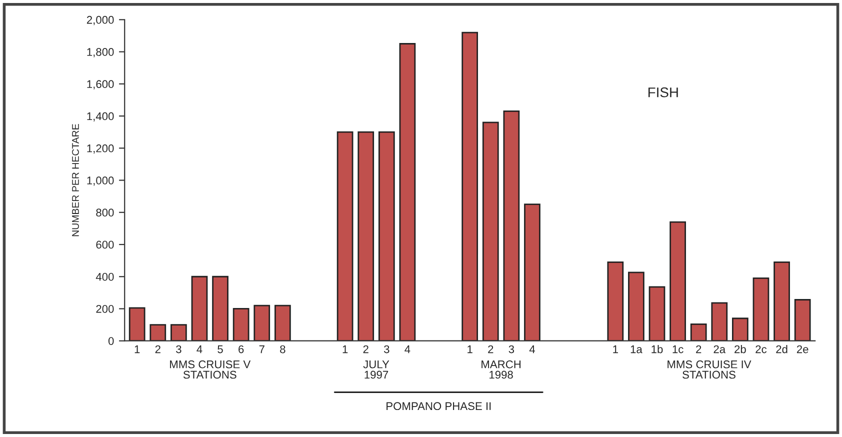 The height and width of the screenshot is (437, 842). What do you see at coordinates (283, 349) in the screenshot?
I see `x-tick-label: 8` at bounding box center [283, 349].